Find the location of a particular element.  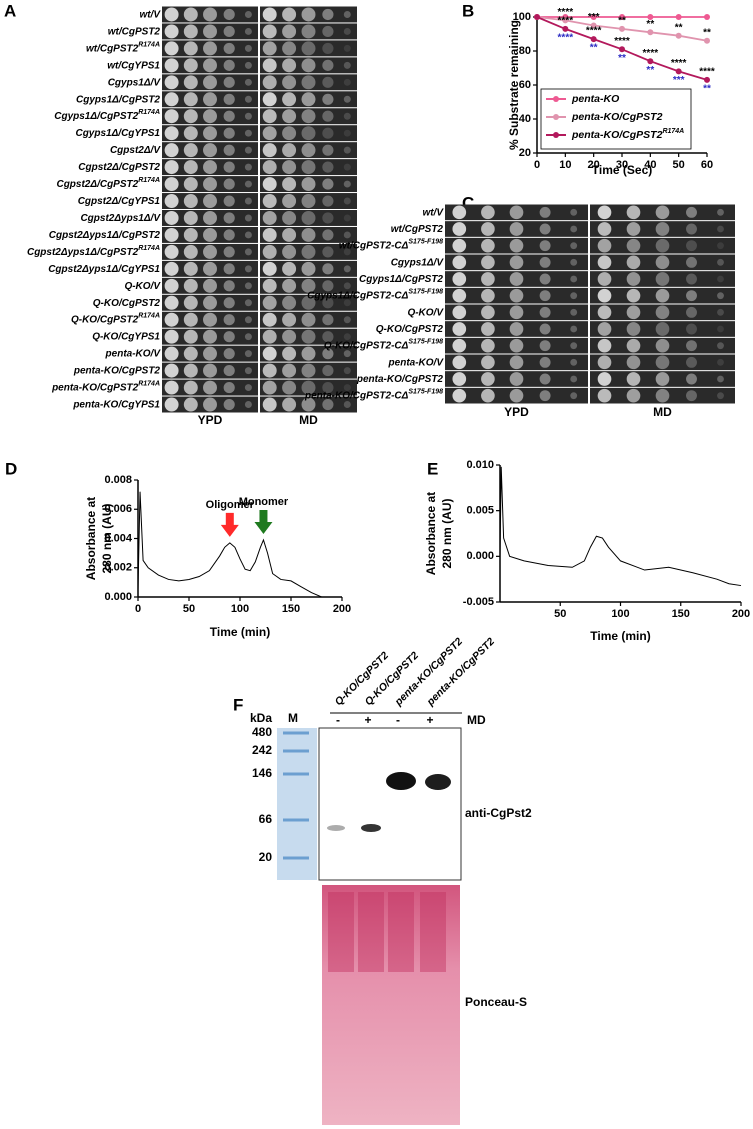

significance: ** is located at coordinates (622, 21).